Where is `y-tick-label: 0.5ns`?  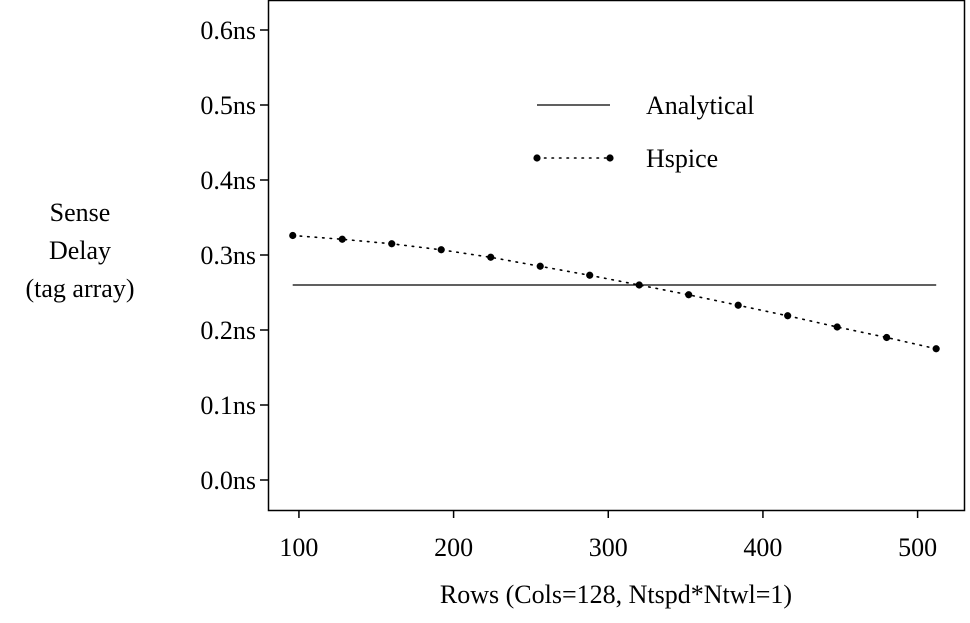
y-tick-label: 0.5ns is located at coordinates (228, 105).